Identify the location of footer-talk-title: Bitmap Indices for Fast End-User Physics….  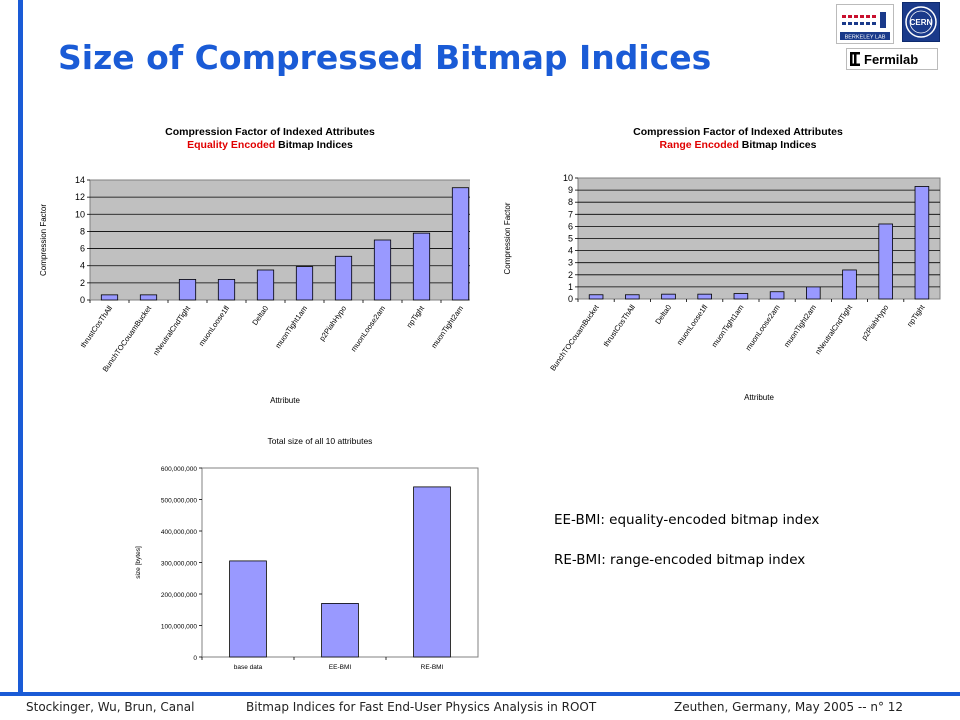
(421, 707).